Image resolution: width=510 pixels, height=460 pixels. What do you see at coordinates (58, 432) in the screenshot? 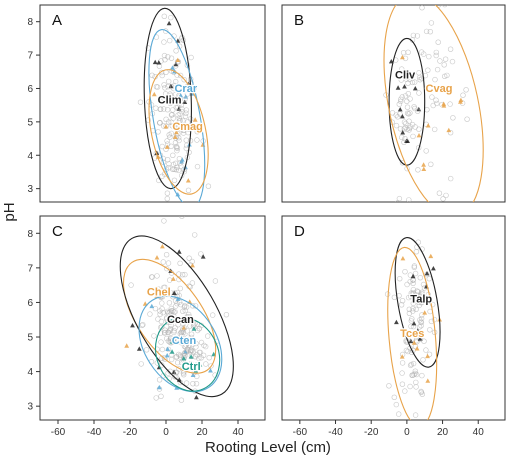
I see `x-tick-label: -60` at bounding box center [58, 432].